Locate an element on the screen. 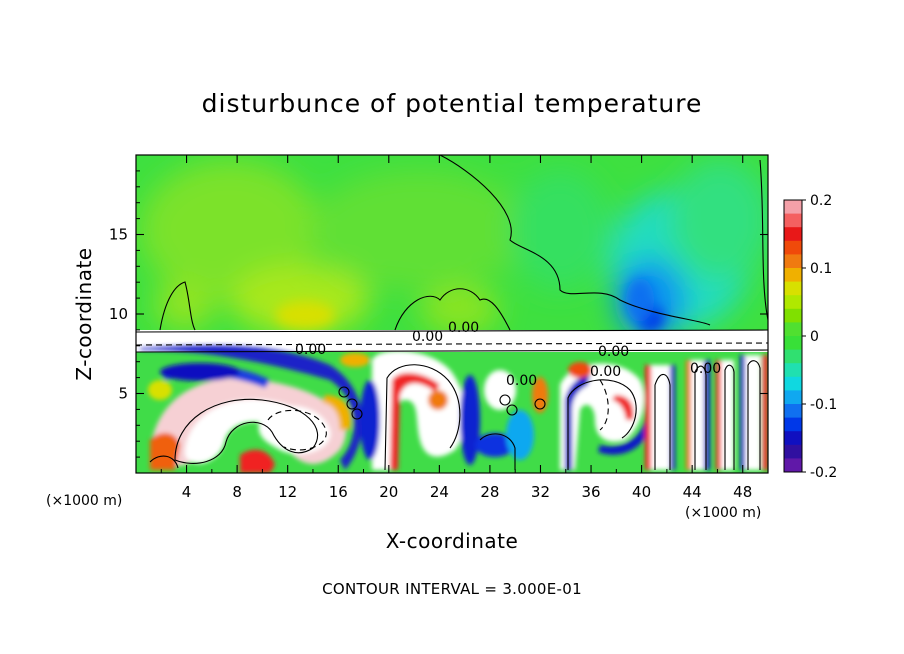  x-axis-label: X-coordinate is located at coordinates (452, 541).